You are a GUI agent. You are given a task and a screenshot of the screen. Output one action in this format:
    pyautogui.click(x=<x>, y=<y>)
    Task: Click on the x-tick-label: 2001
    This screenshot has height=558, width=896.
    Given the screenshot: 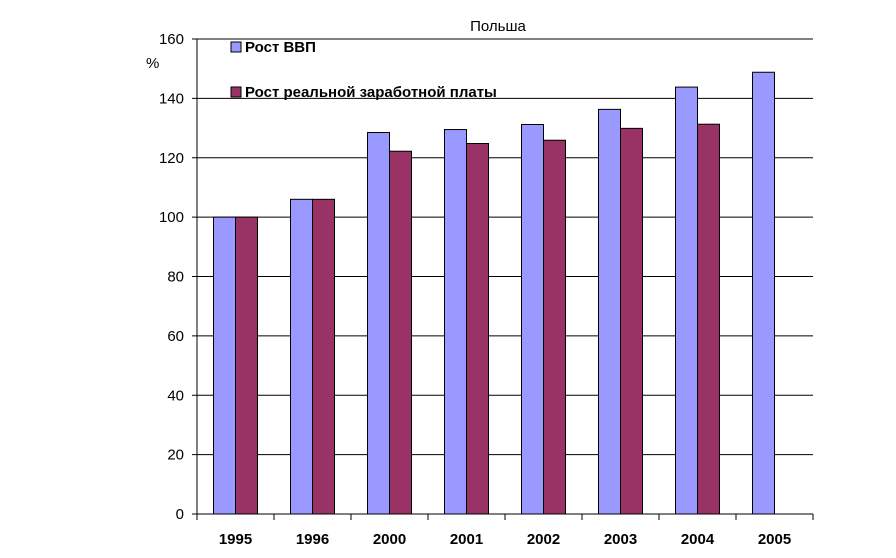 What is the action you would take?
    pyautogui.click(x=466, y=539)
    